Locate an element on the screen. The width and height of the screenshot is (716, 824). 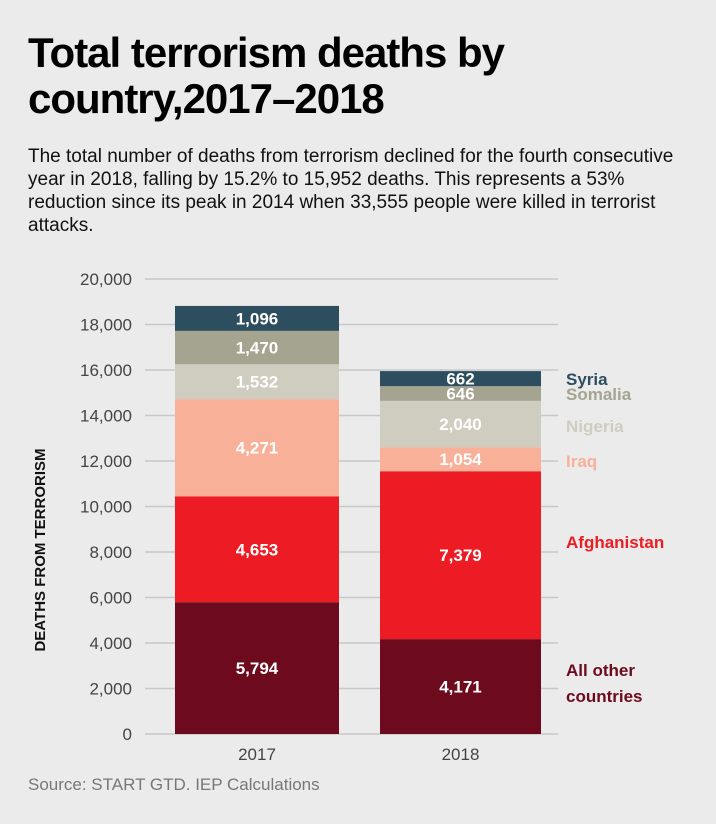
legend-label: Nigeria is located at coordinates (595, 426).